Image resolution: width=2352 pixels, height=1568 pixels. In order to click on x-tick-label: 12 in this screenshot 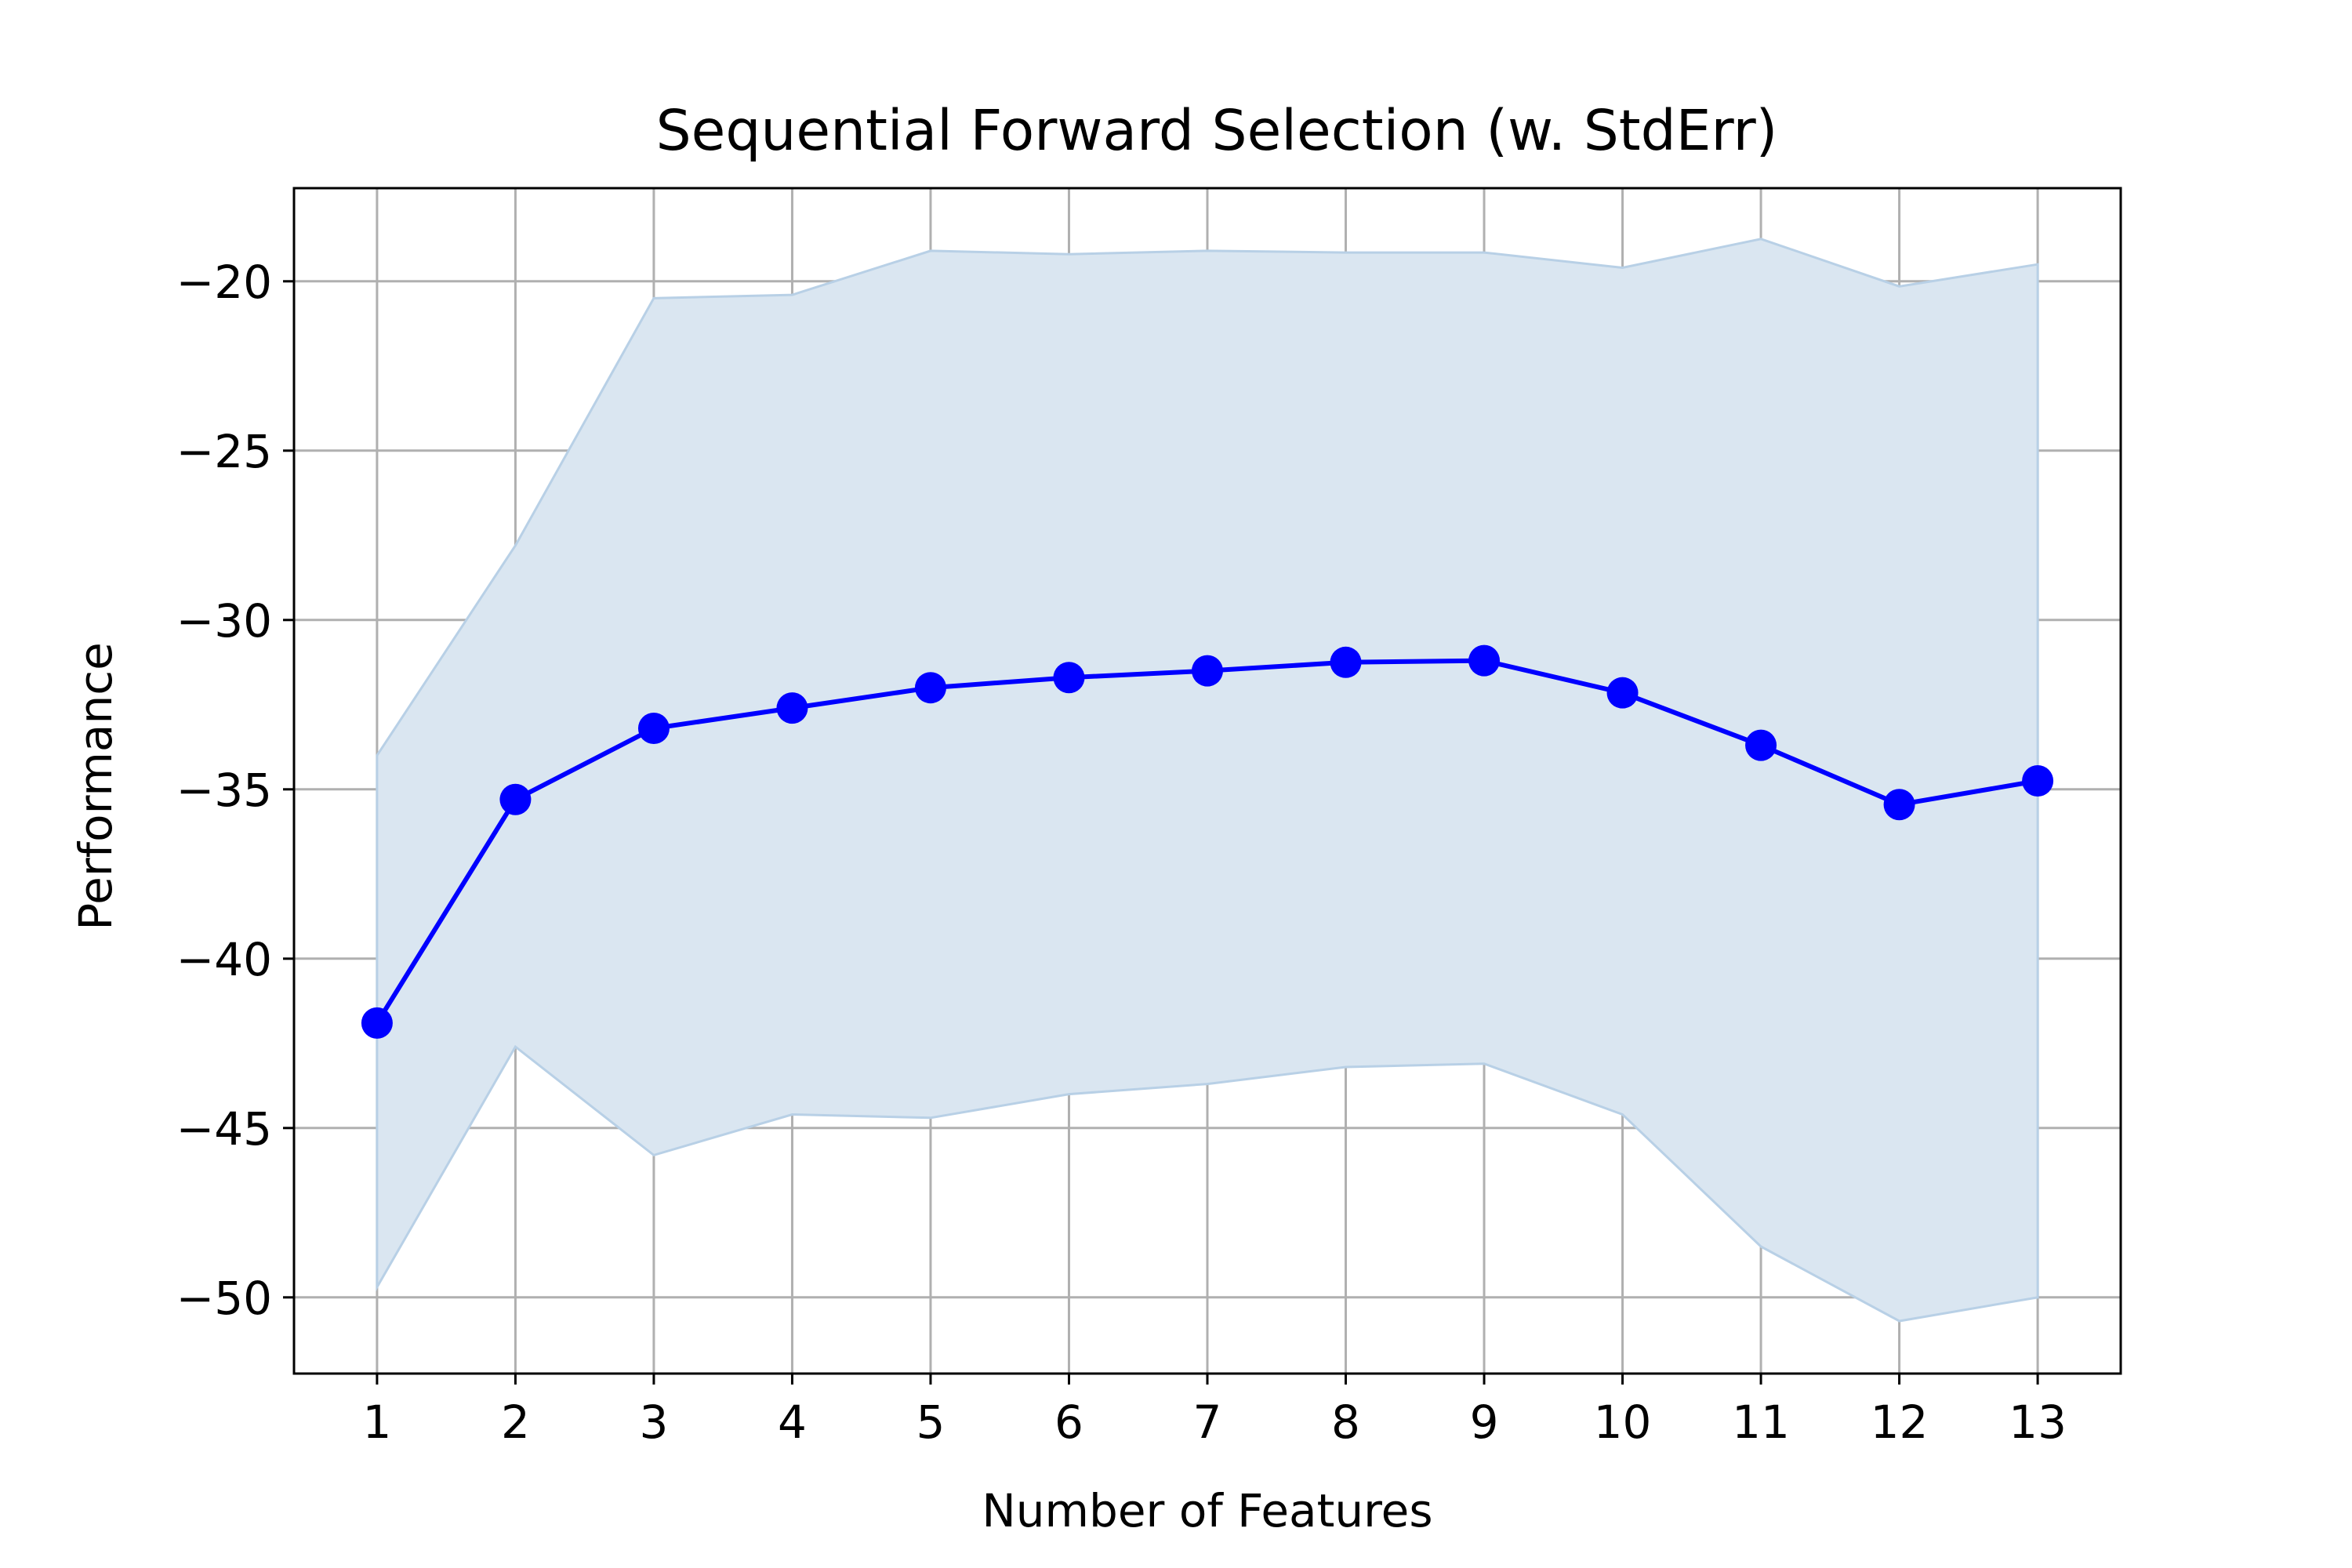, I will do `click(1900, 1422)`.